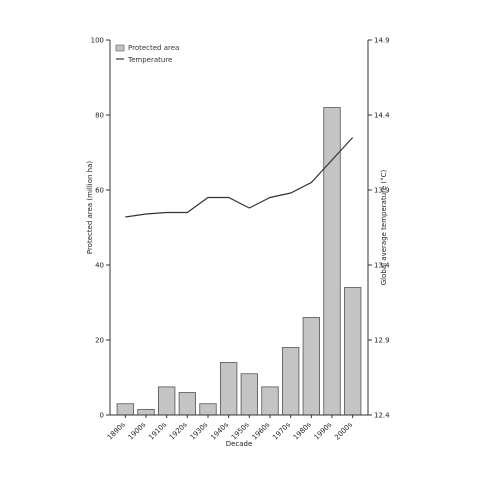 The width and height of the screenshot is (480, 480). I want to click on x-tick-label-1990s: 1990s, so click(323, 431).